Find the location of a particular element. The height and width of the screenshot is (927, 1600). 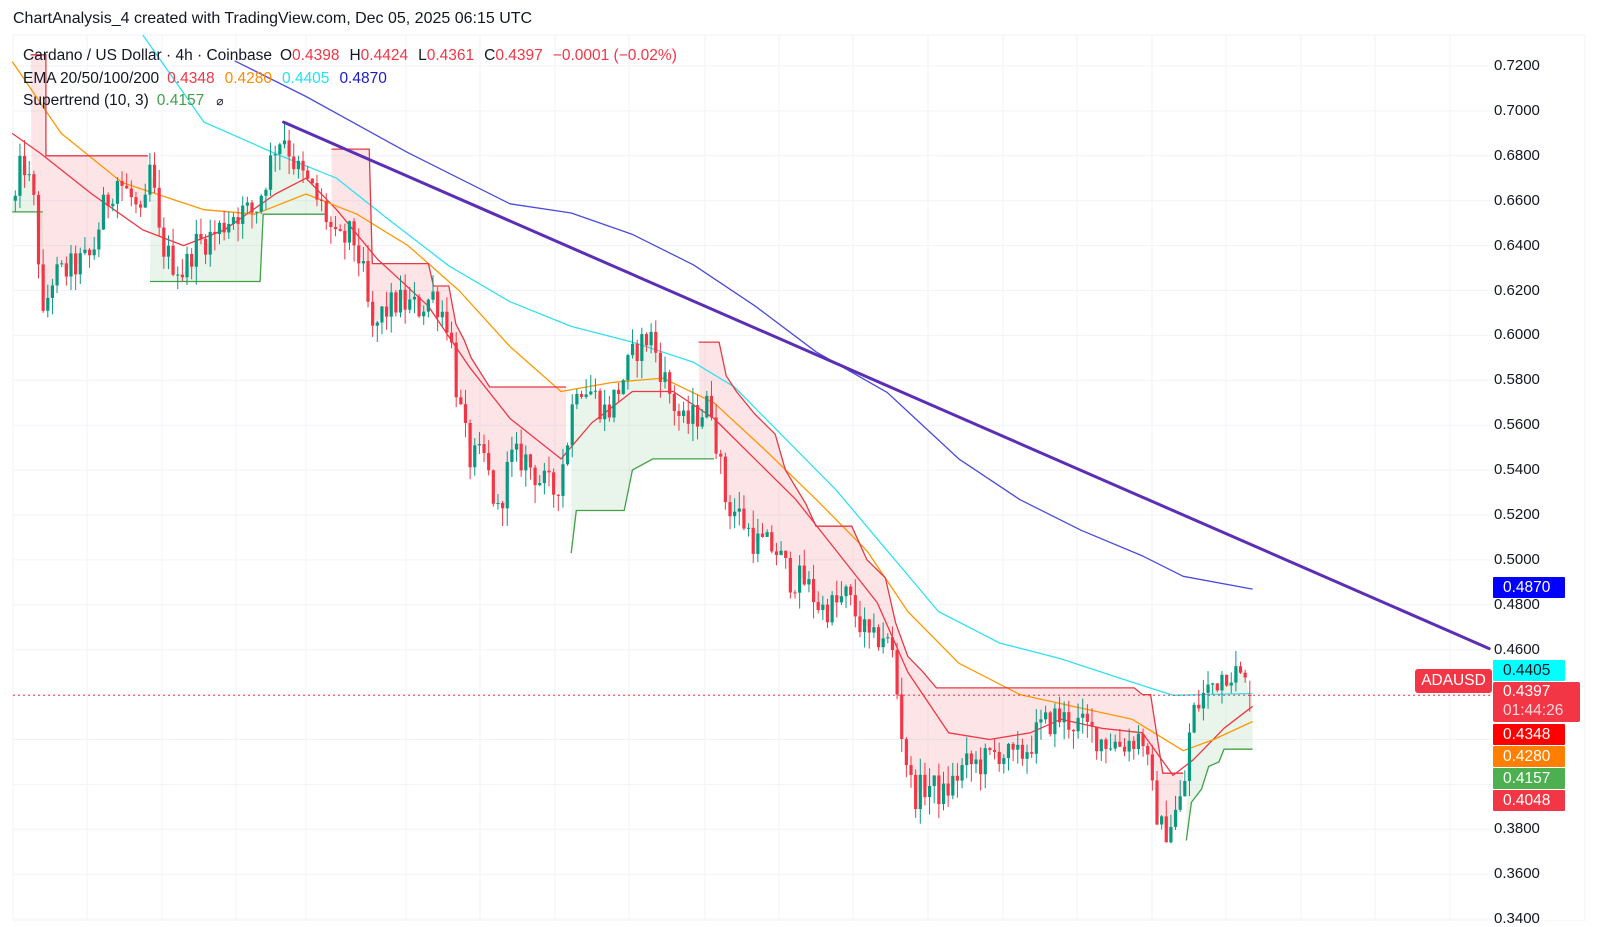

price-axis-tick: 0.7000 is located at coordinates (1517, 110).